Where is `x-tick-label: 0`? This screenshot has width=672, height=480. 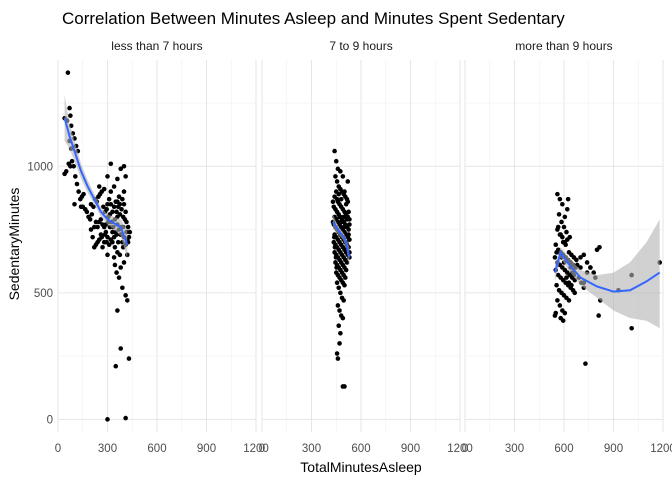 x-tick-label: 0 is located at coordinates (465, 449).